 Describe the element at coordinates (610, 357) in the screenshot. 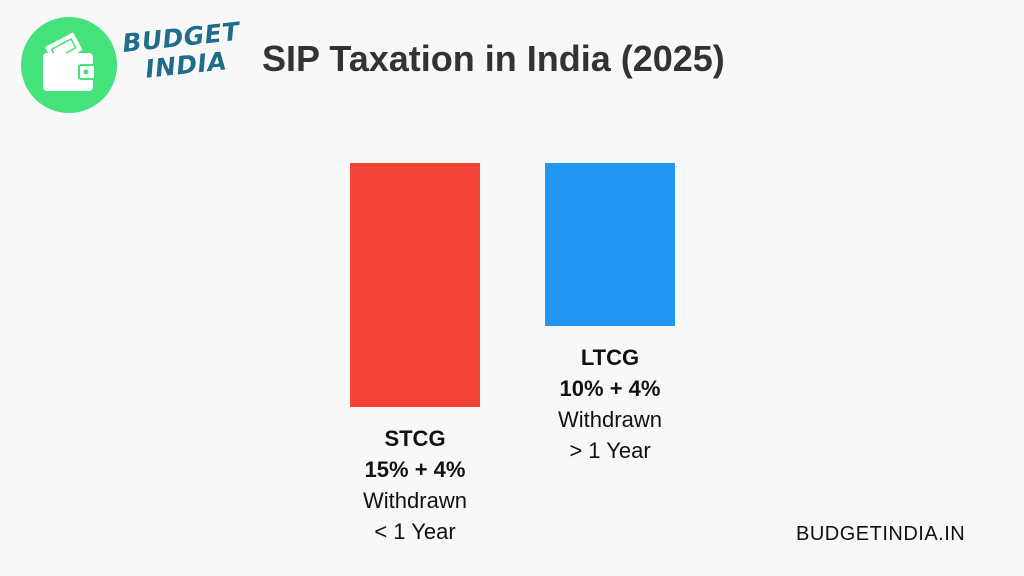

I see `category-label: LTCG` at that location.